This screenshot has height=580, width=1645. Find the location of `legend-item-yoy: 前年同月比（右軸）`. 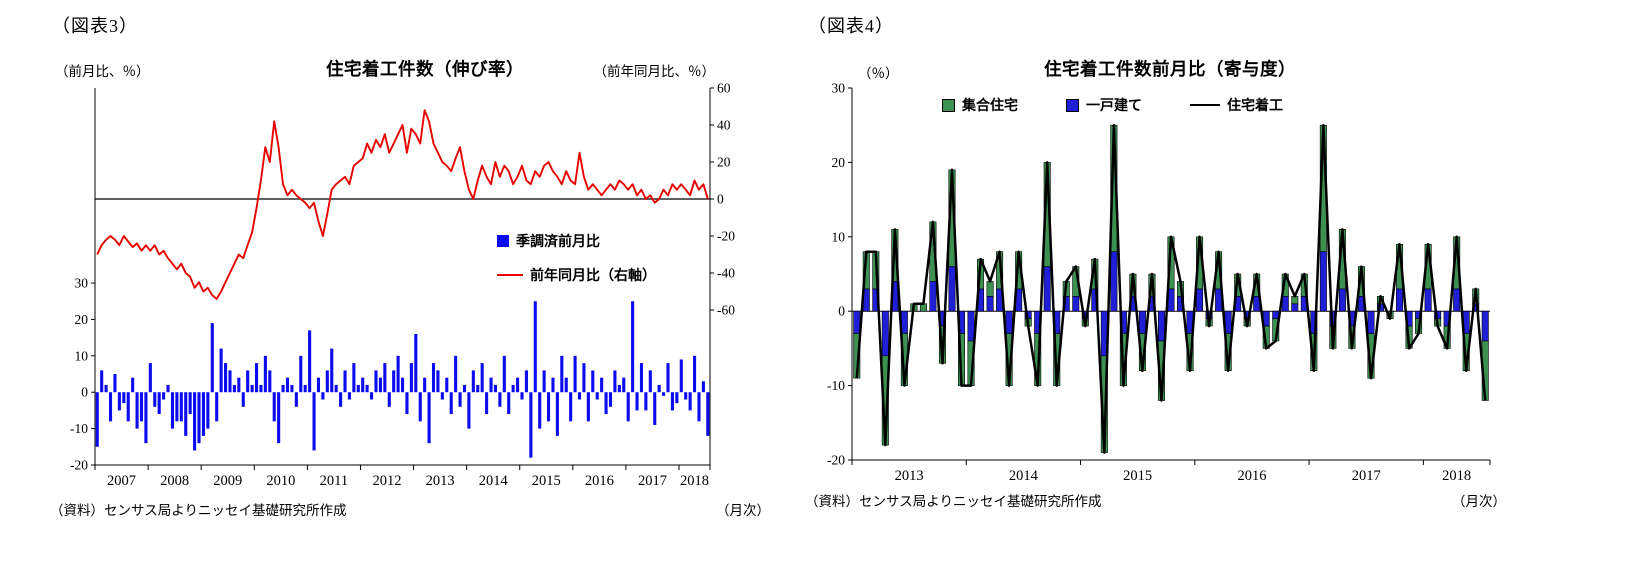

legend-item-yoy: 前年同月比（右軸） is located at coordinates (576, 275).